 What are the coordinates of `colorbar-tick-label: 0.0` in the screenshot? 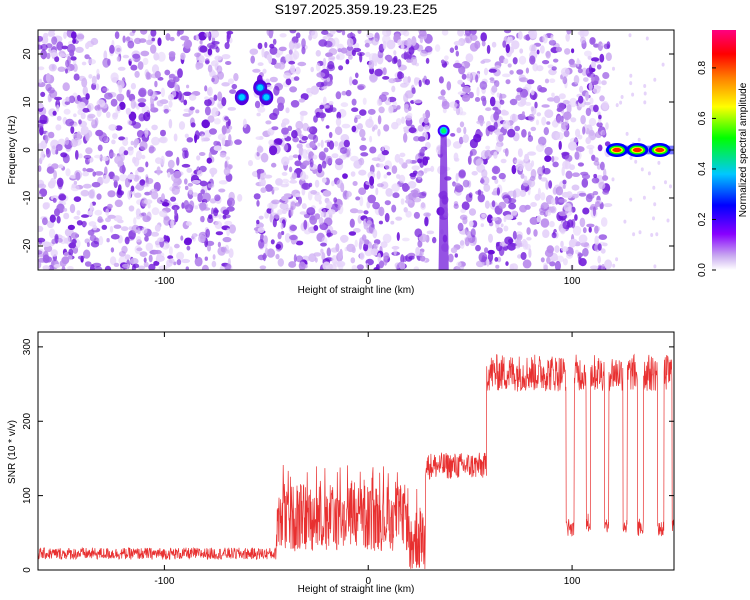 It's located at (702, 270).